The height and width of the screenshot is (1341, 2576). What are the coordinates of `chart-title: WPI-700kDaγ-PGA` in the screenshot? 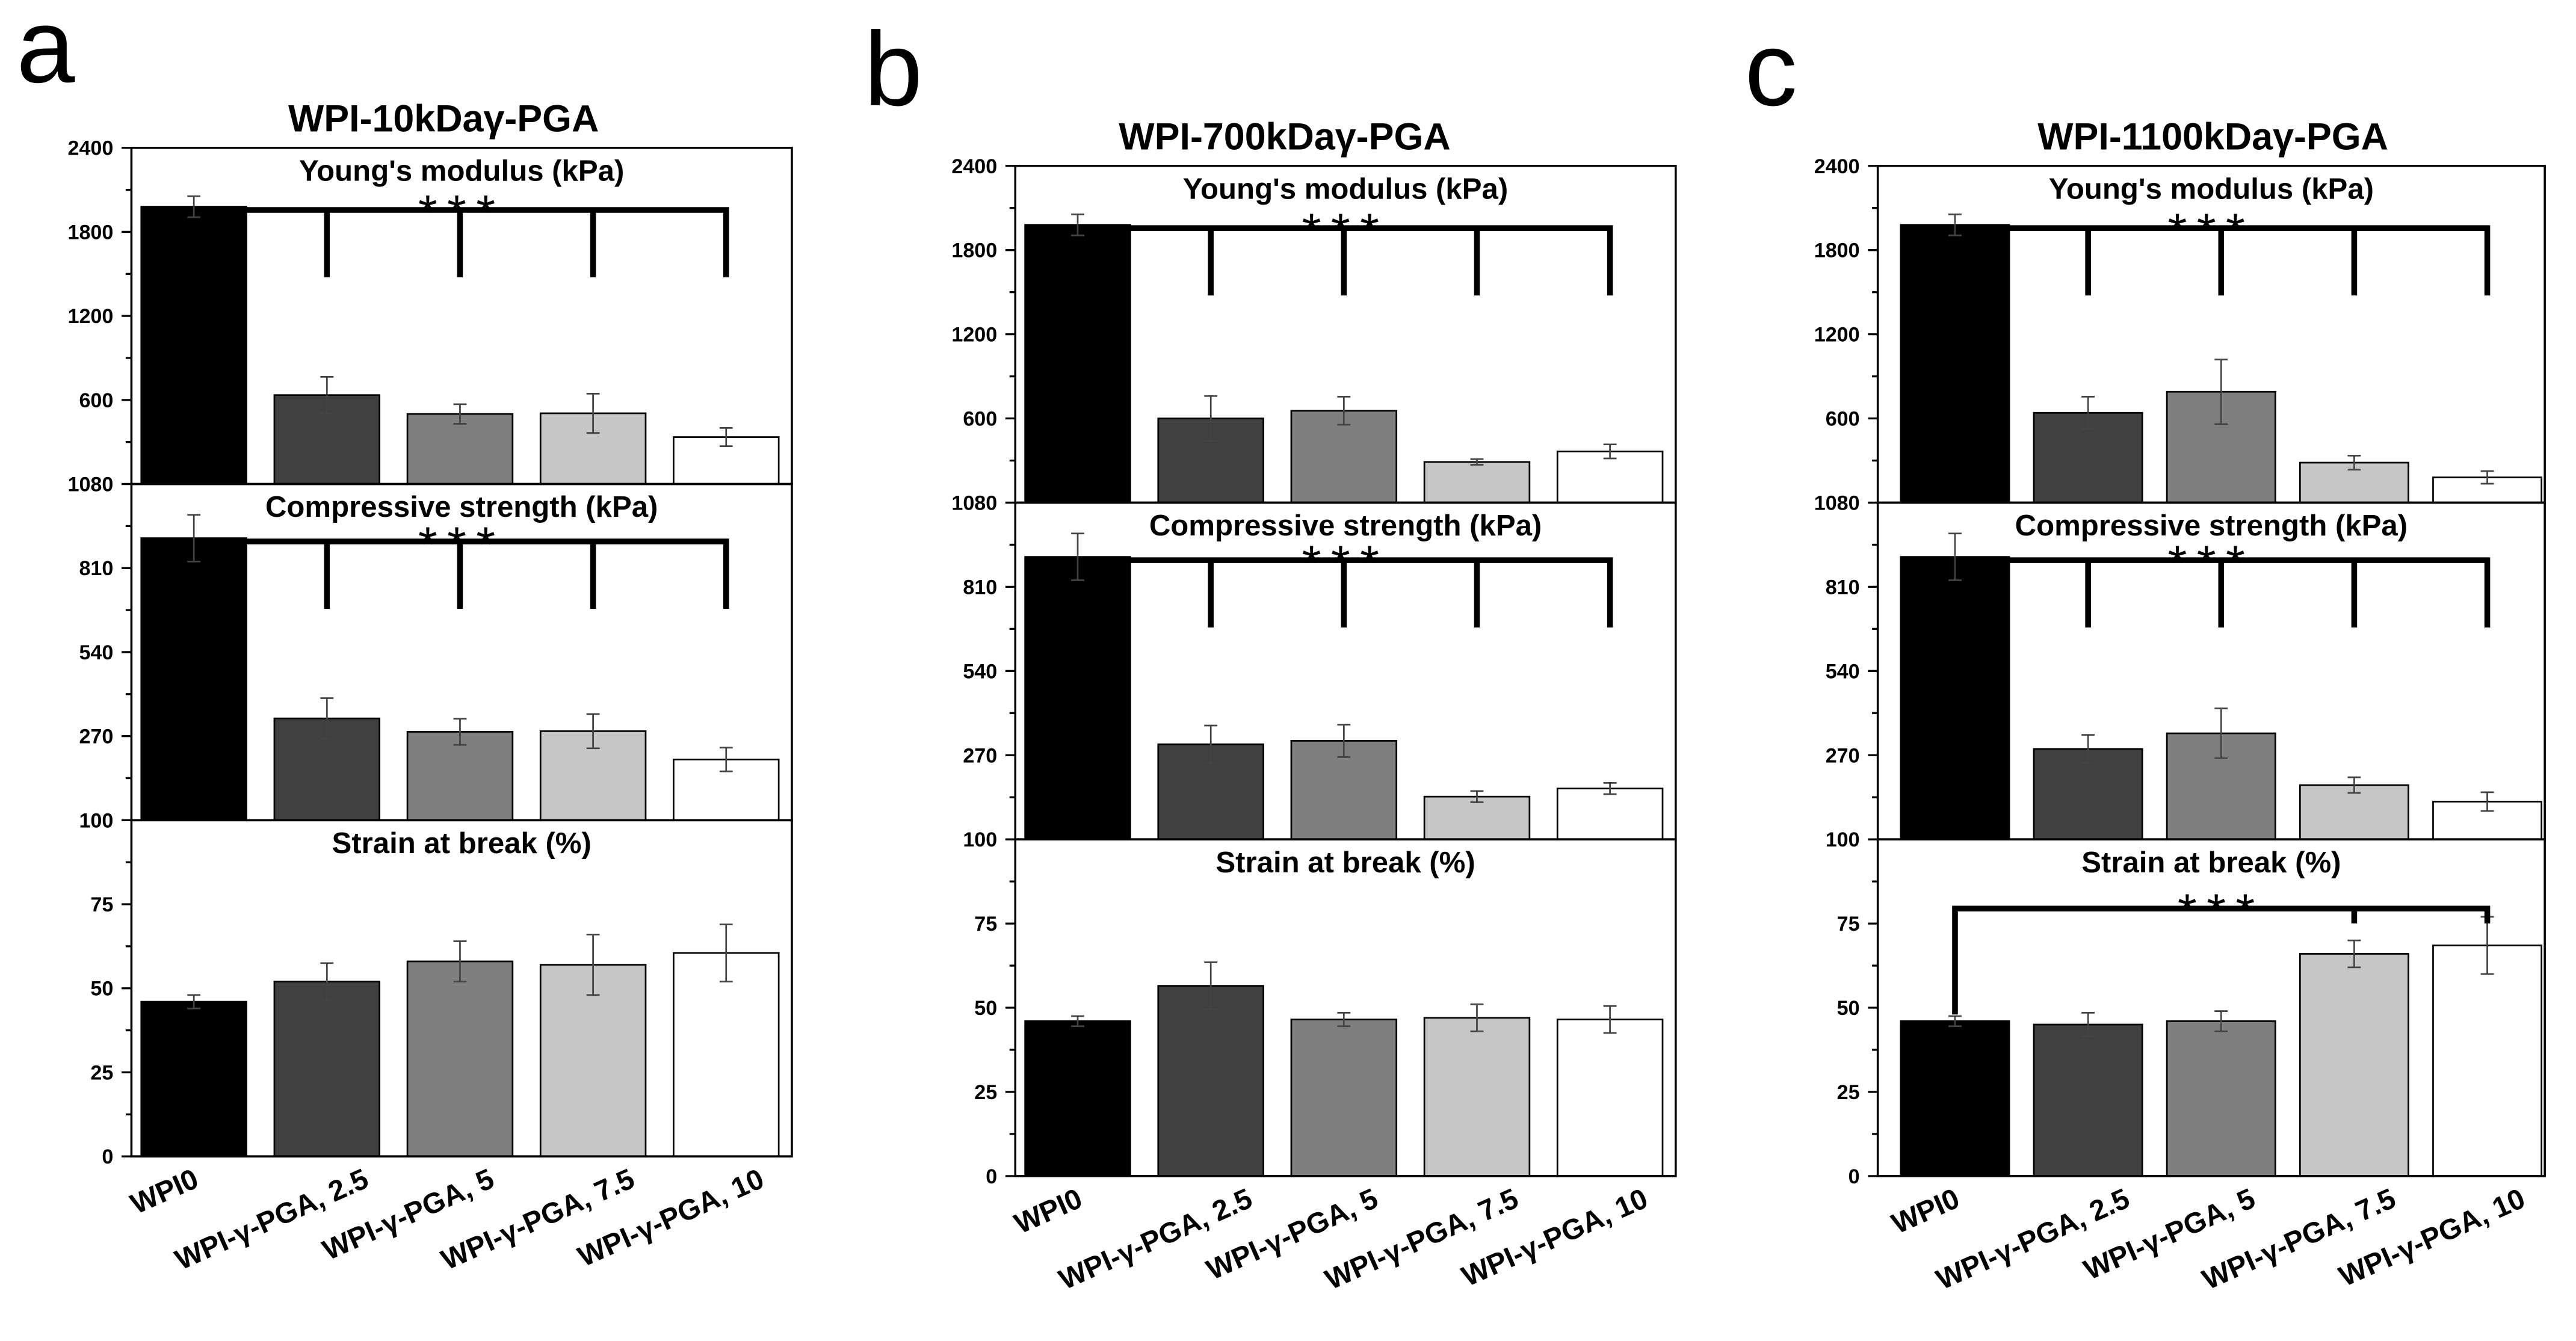 It's located at (1284, 137).